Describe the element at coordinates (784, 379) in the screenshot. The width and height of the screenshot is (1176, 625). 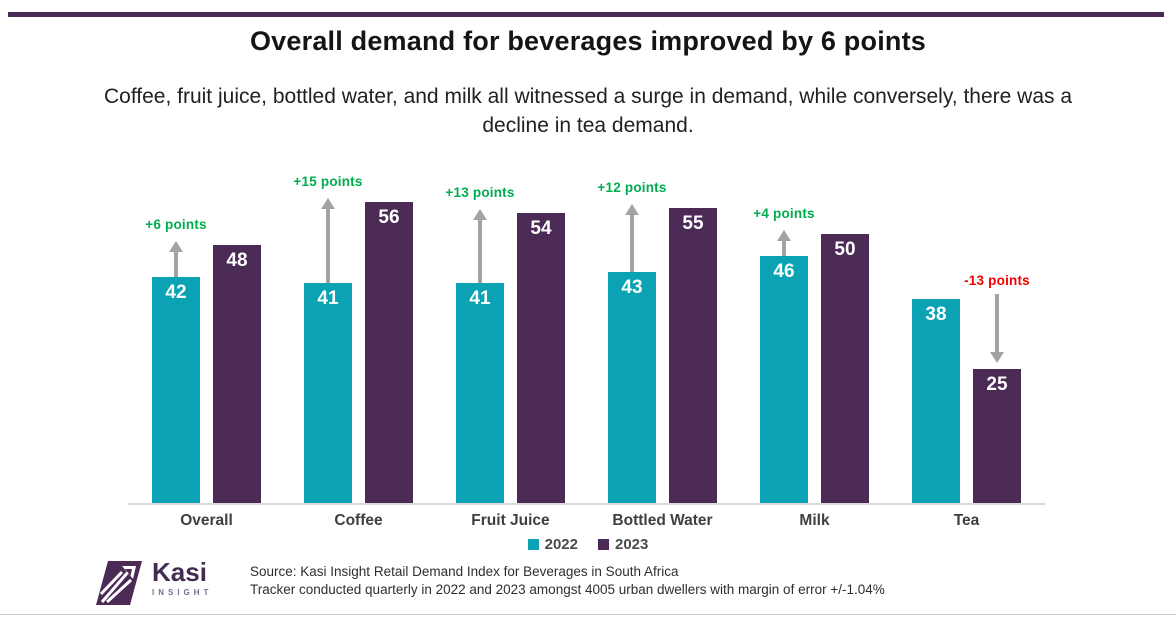
I see `bar-2022-milk: 46` at that location.